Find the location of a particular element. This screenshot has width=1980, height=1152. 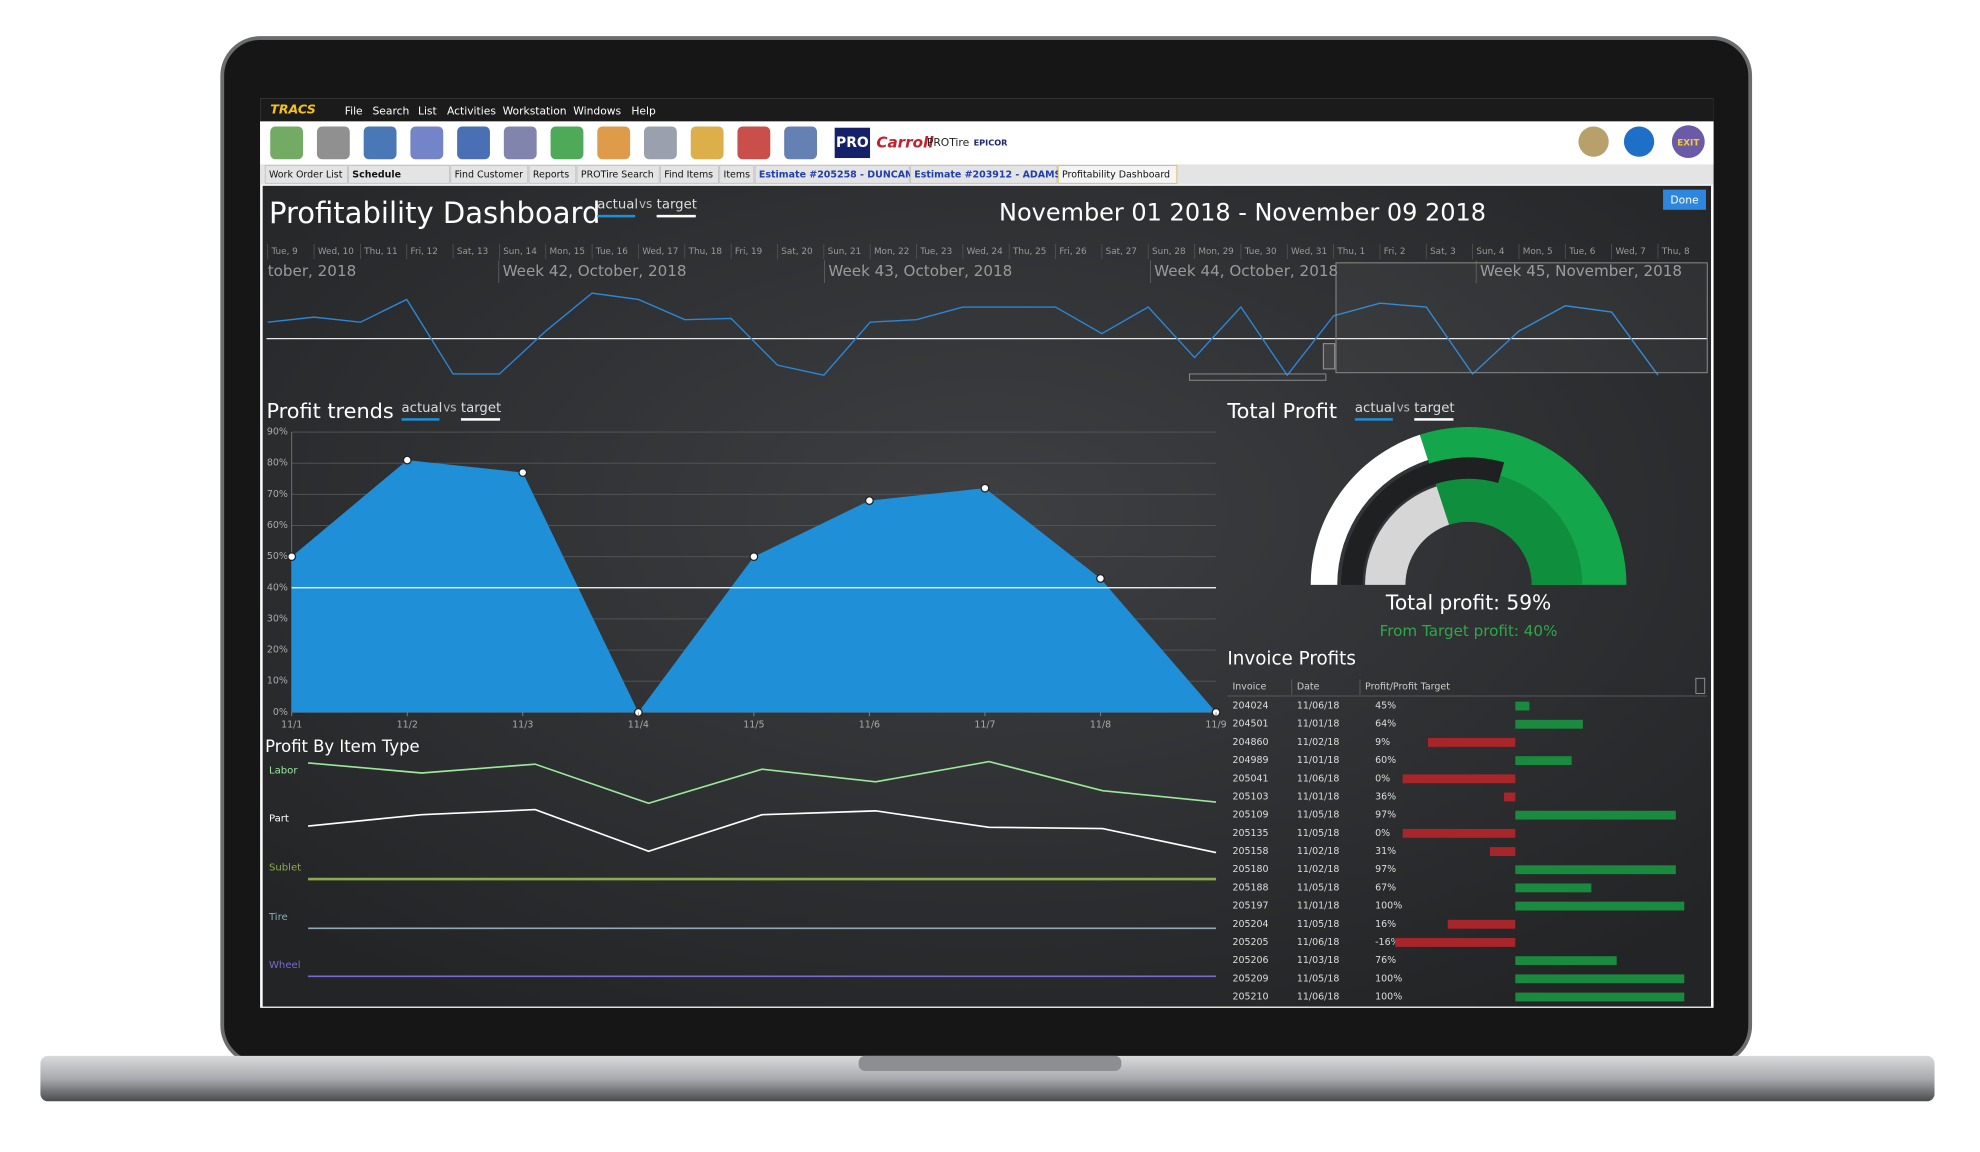

tab-label: Reports is located at coordinates (551, 175).